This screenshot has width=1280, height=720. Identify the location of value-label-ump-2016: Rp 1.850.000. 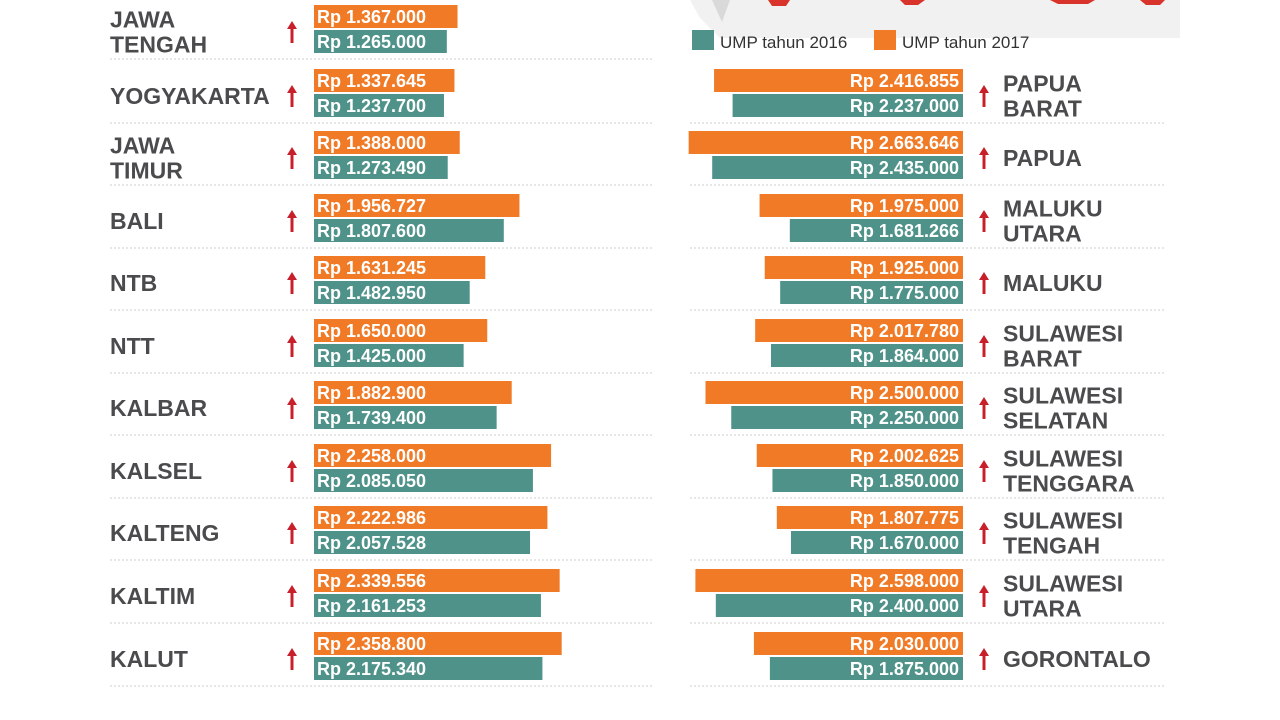
(904, 481).